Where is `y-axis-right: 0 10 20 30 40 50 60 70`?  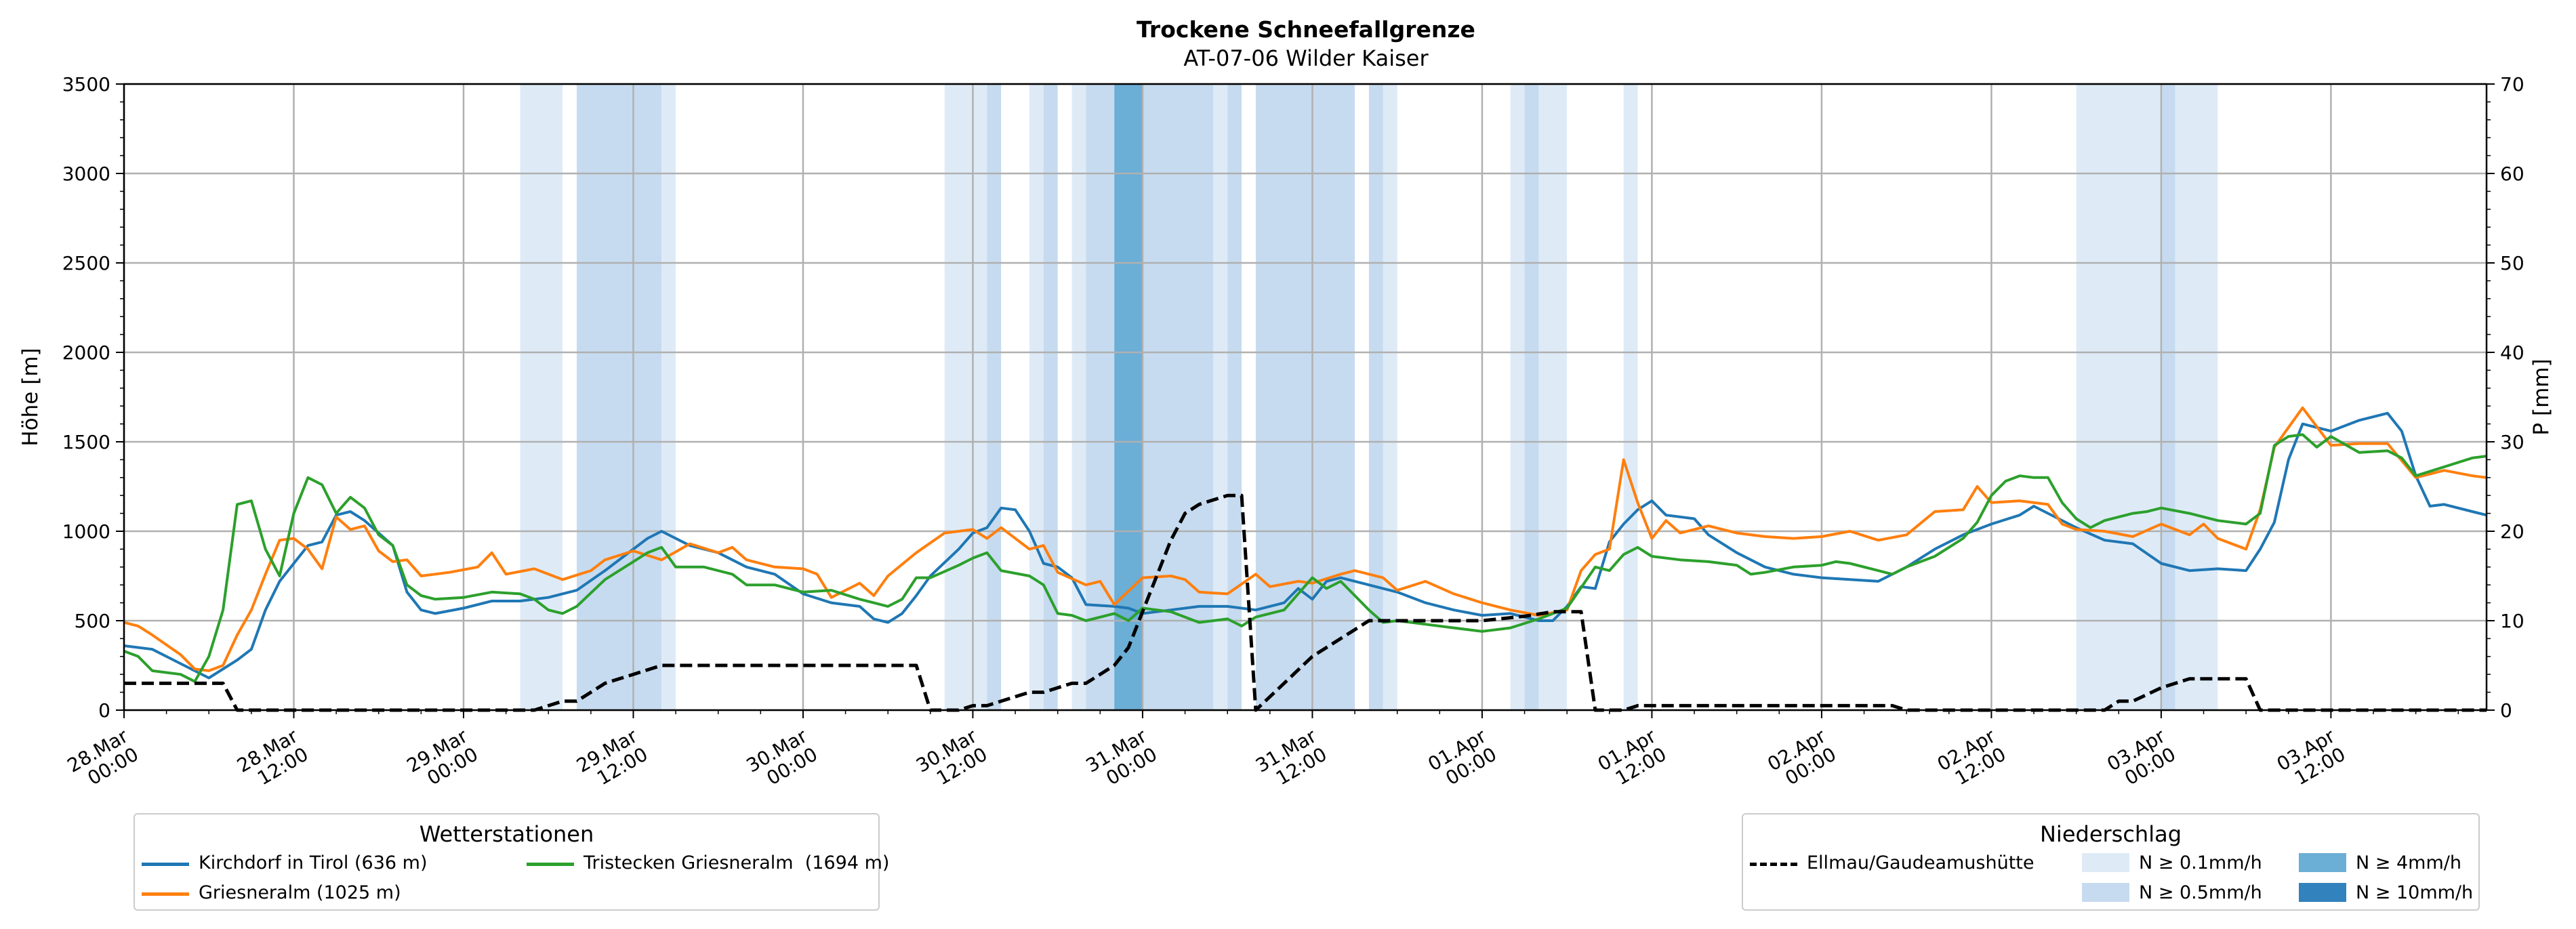 y-axis-right: 0 10 20 30 40 50 60 70 is located at coordinates (2506, 397).